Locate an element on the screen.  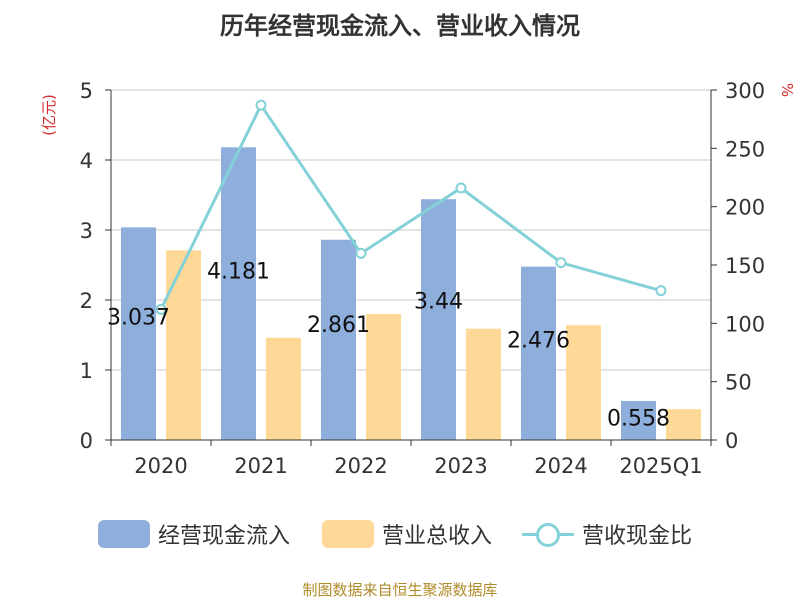
x-tick-label: 2020 is located at coordinates (160, 466).